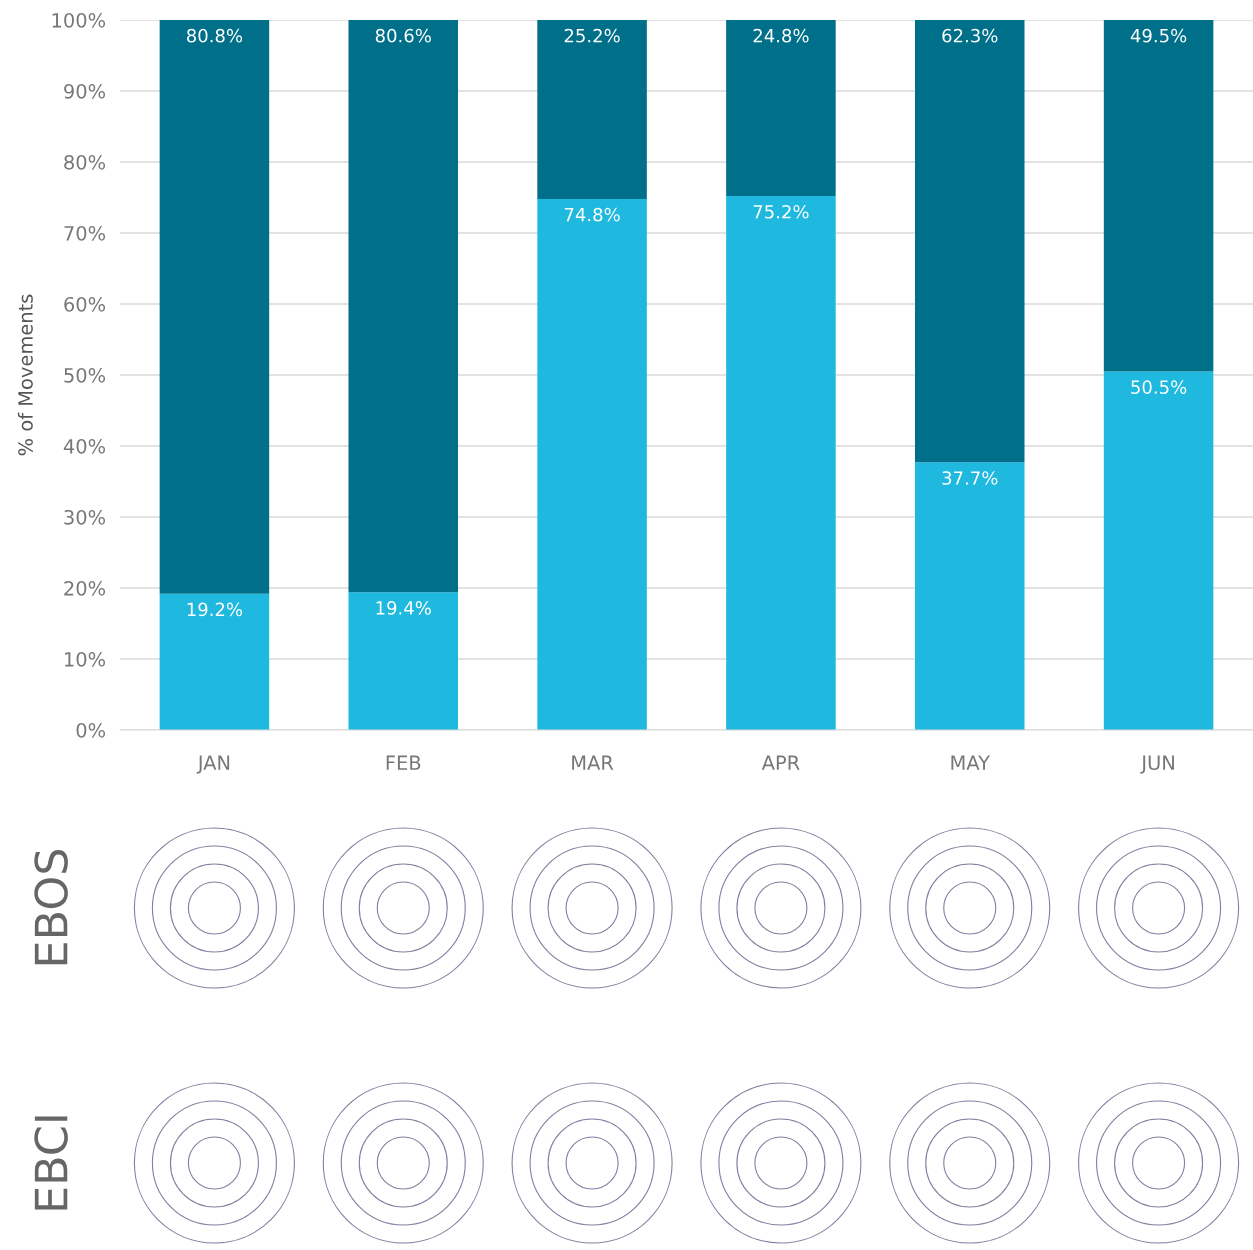 The height and width of the screenshot is (1250, 1253). I want to click on data-label: 62.3%, so click(970, 35).